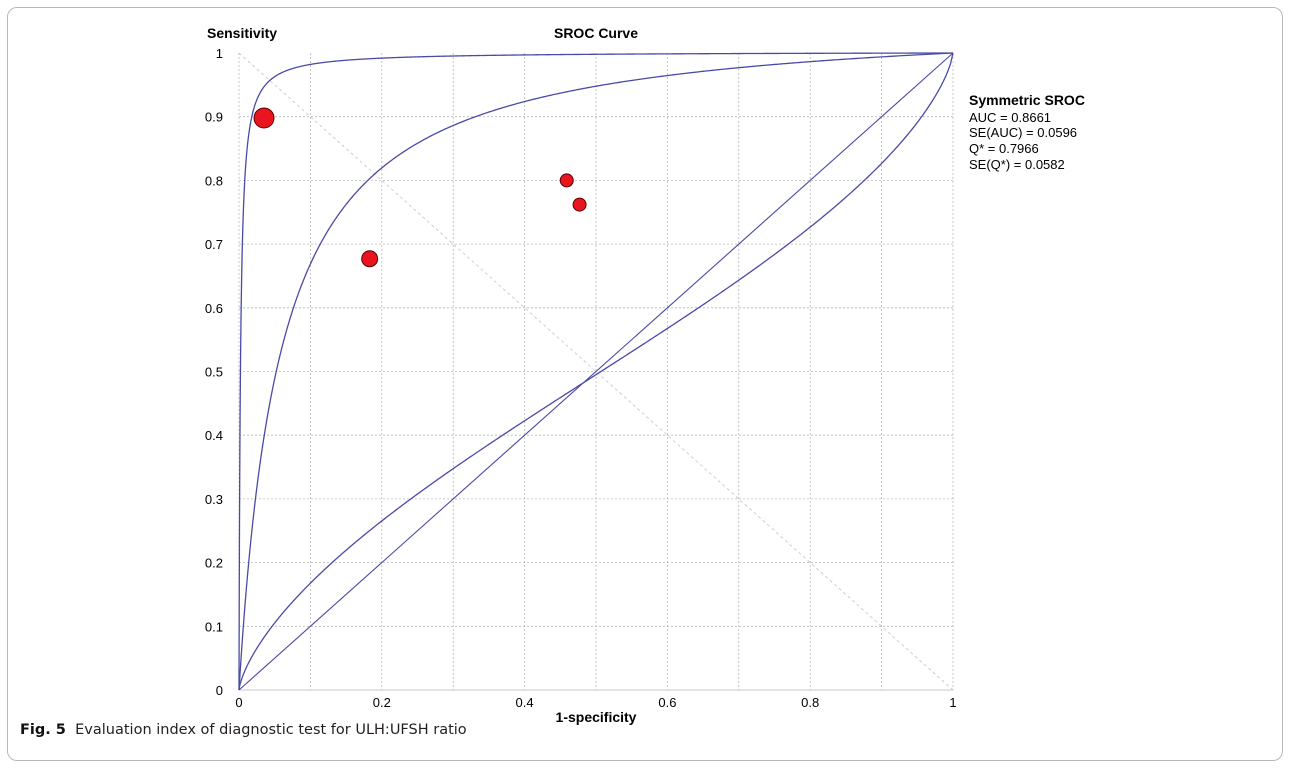 The width and height of the screenshot is (1292, 770). What do you see at coordinates (810, 702) in the screenshot?
I see `x-tick-label: 0.8` at bounding box center [810, 702].